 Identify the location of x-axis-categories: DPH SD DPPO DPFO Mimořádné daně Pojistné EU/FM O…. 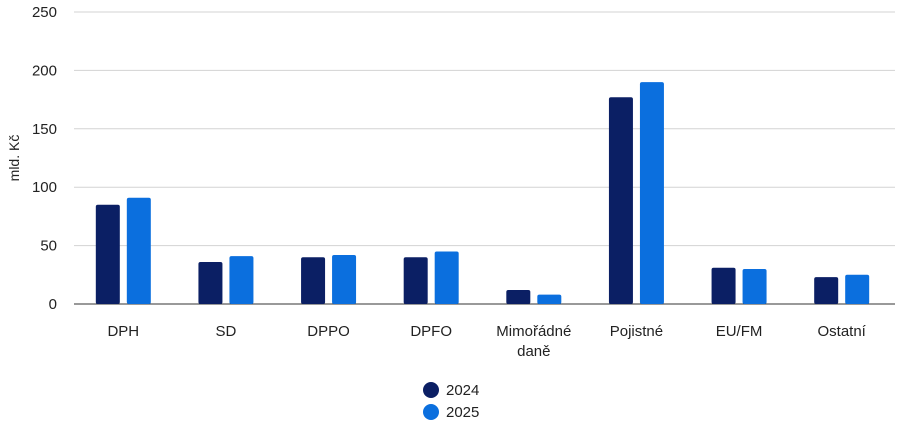
(486, 341).